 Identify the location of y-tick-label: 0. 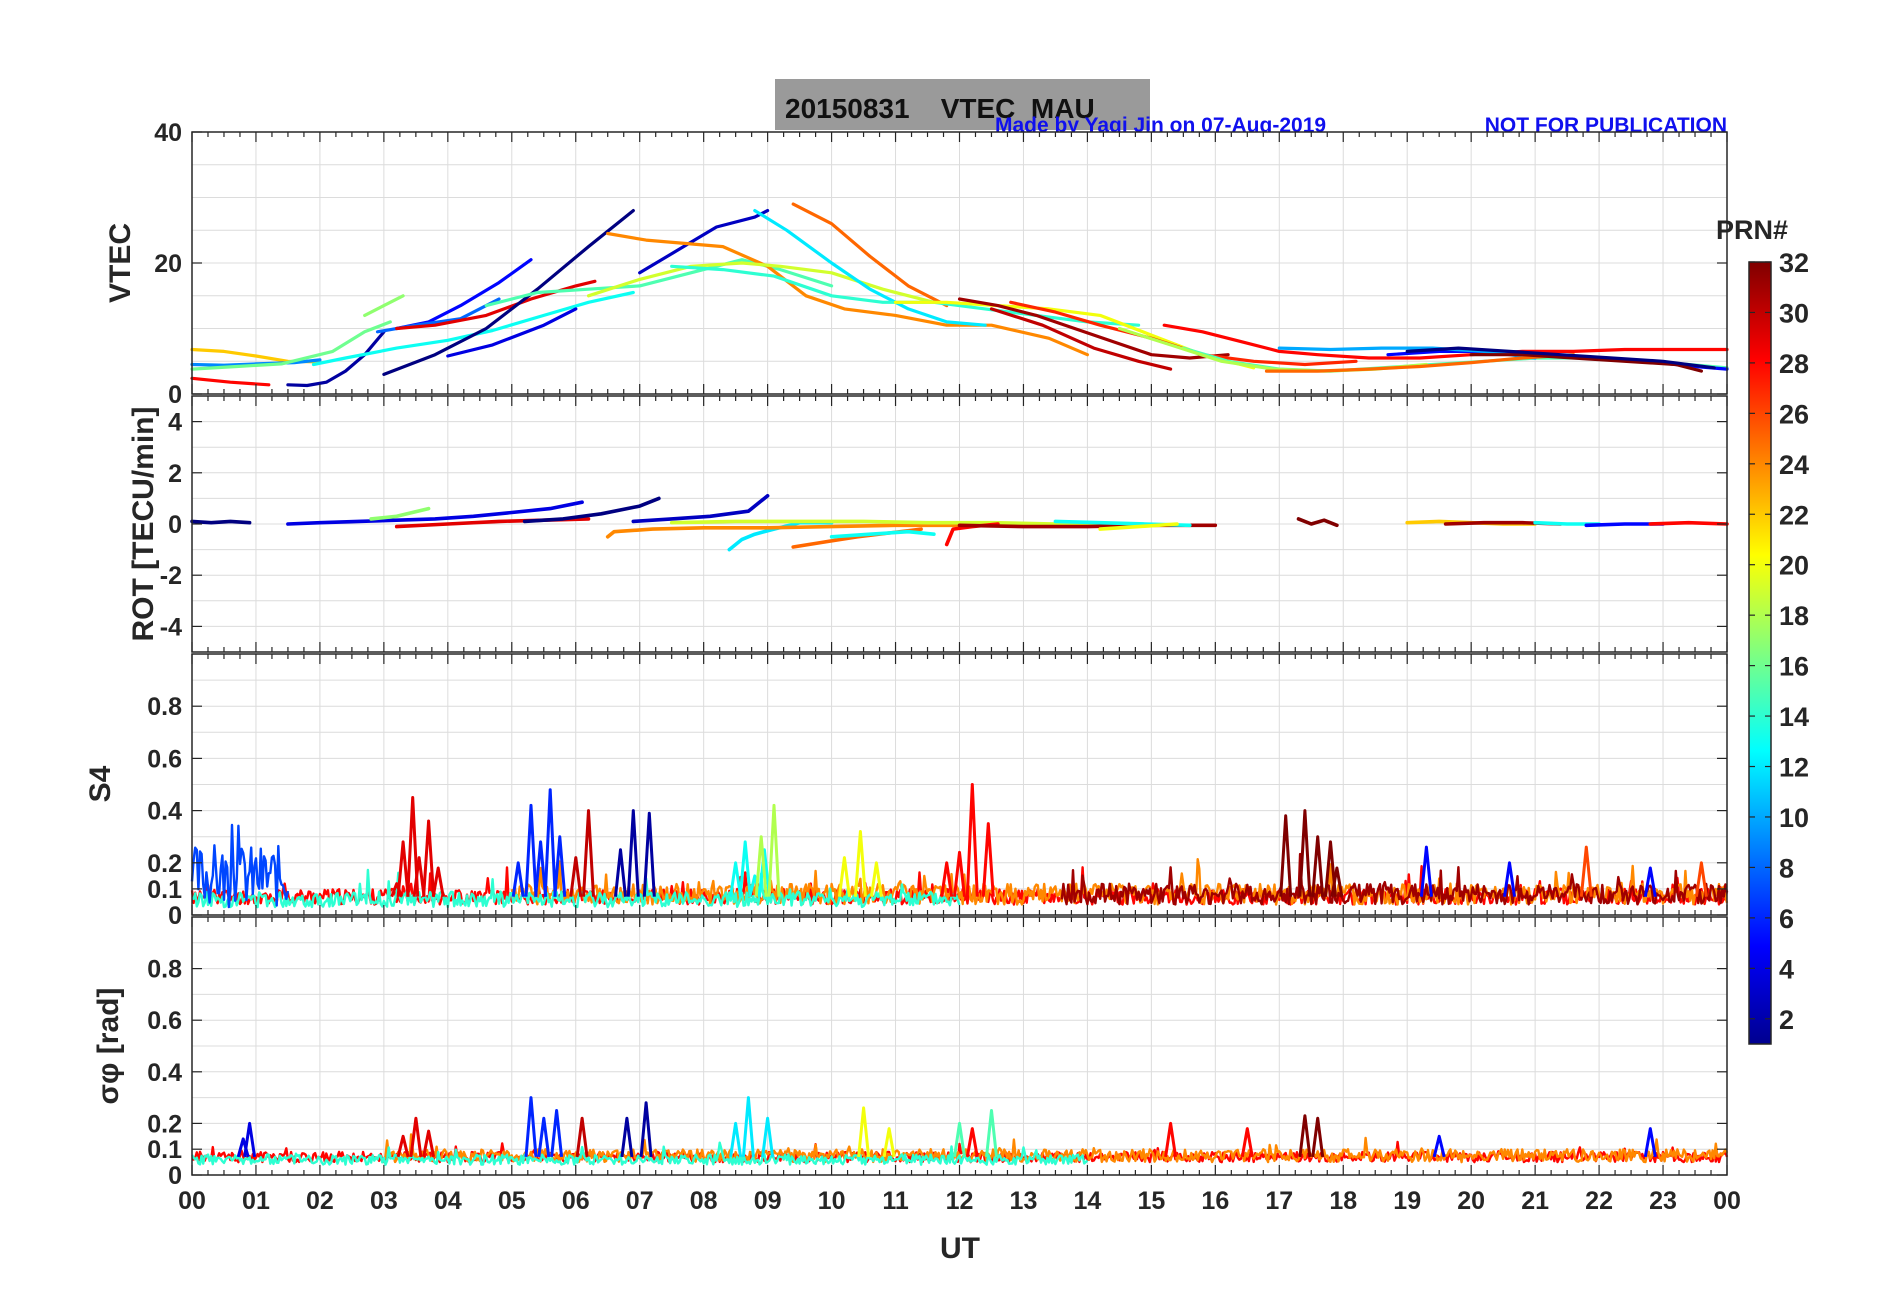
(175, 916).